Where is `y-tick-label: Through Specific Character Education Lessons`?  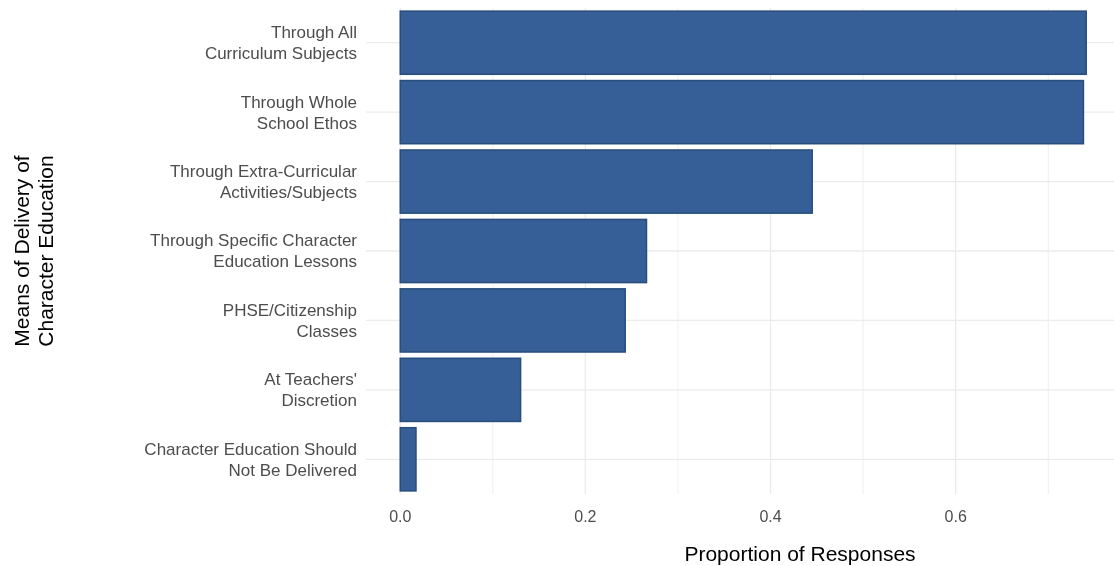 y-tick-label: Through Specific Character Education Lessons is located at coordinates (254, 251).